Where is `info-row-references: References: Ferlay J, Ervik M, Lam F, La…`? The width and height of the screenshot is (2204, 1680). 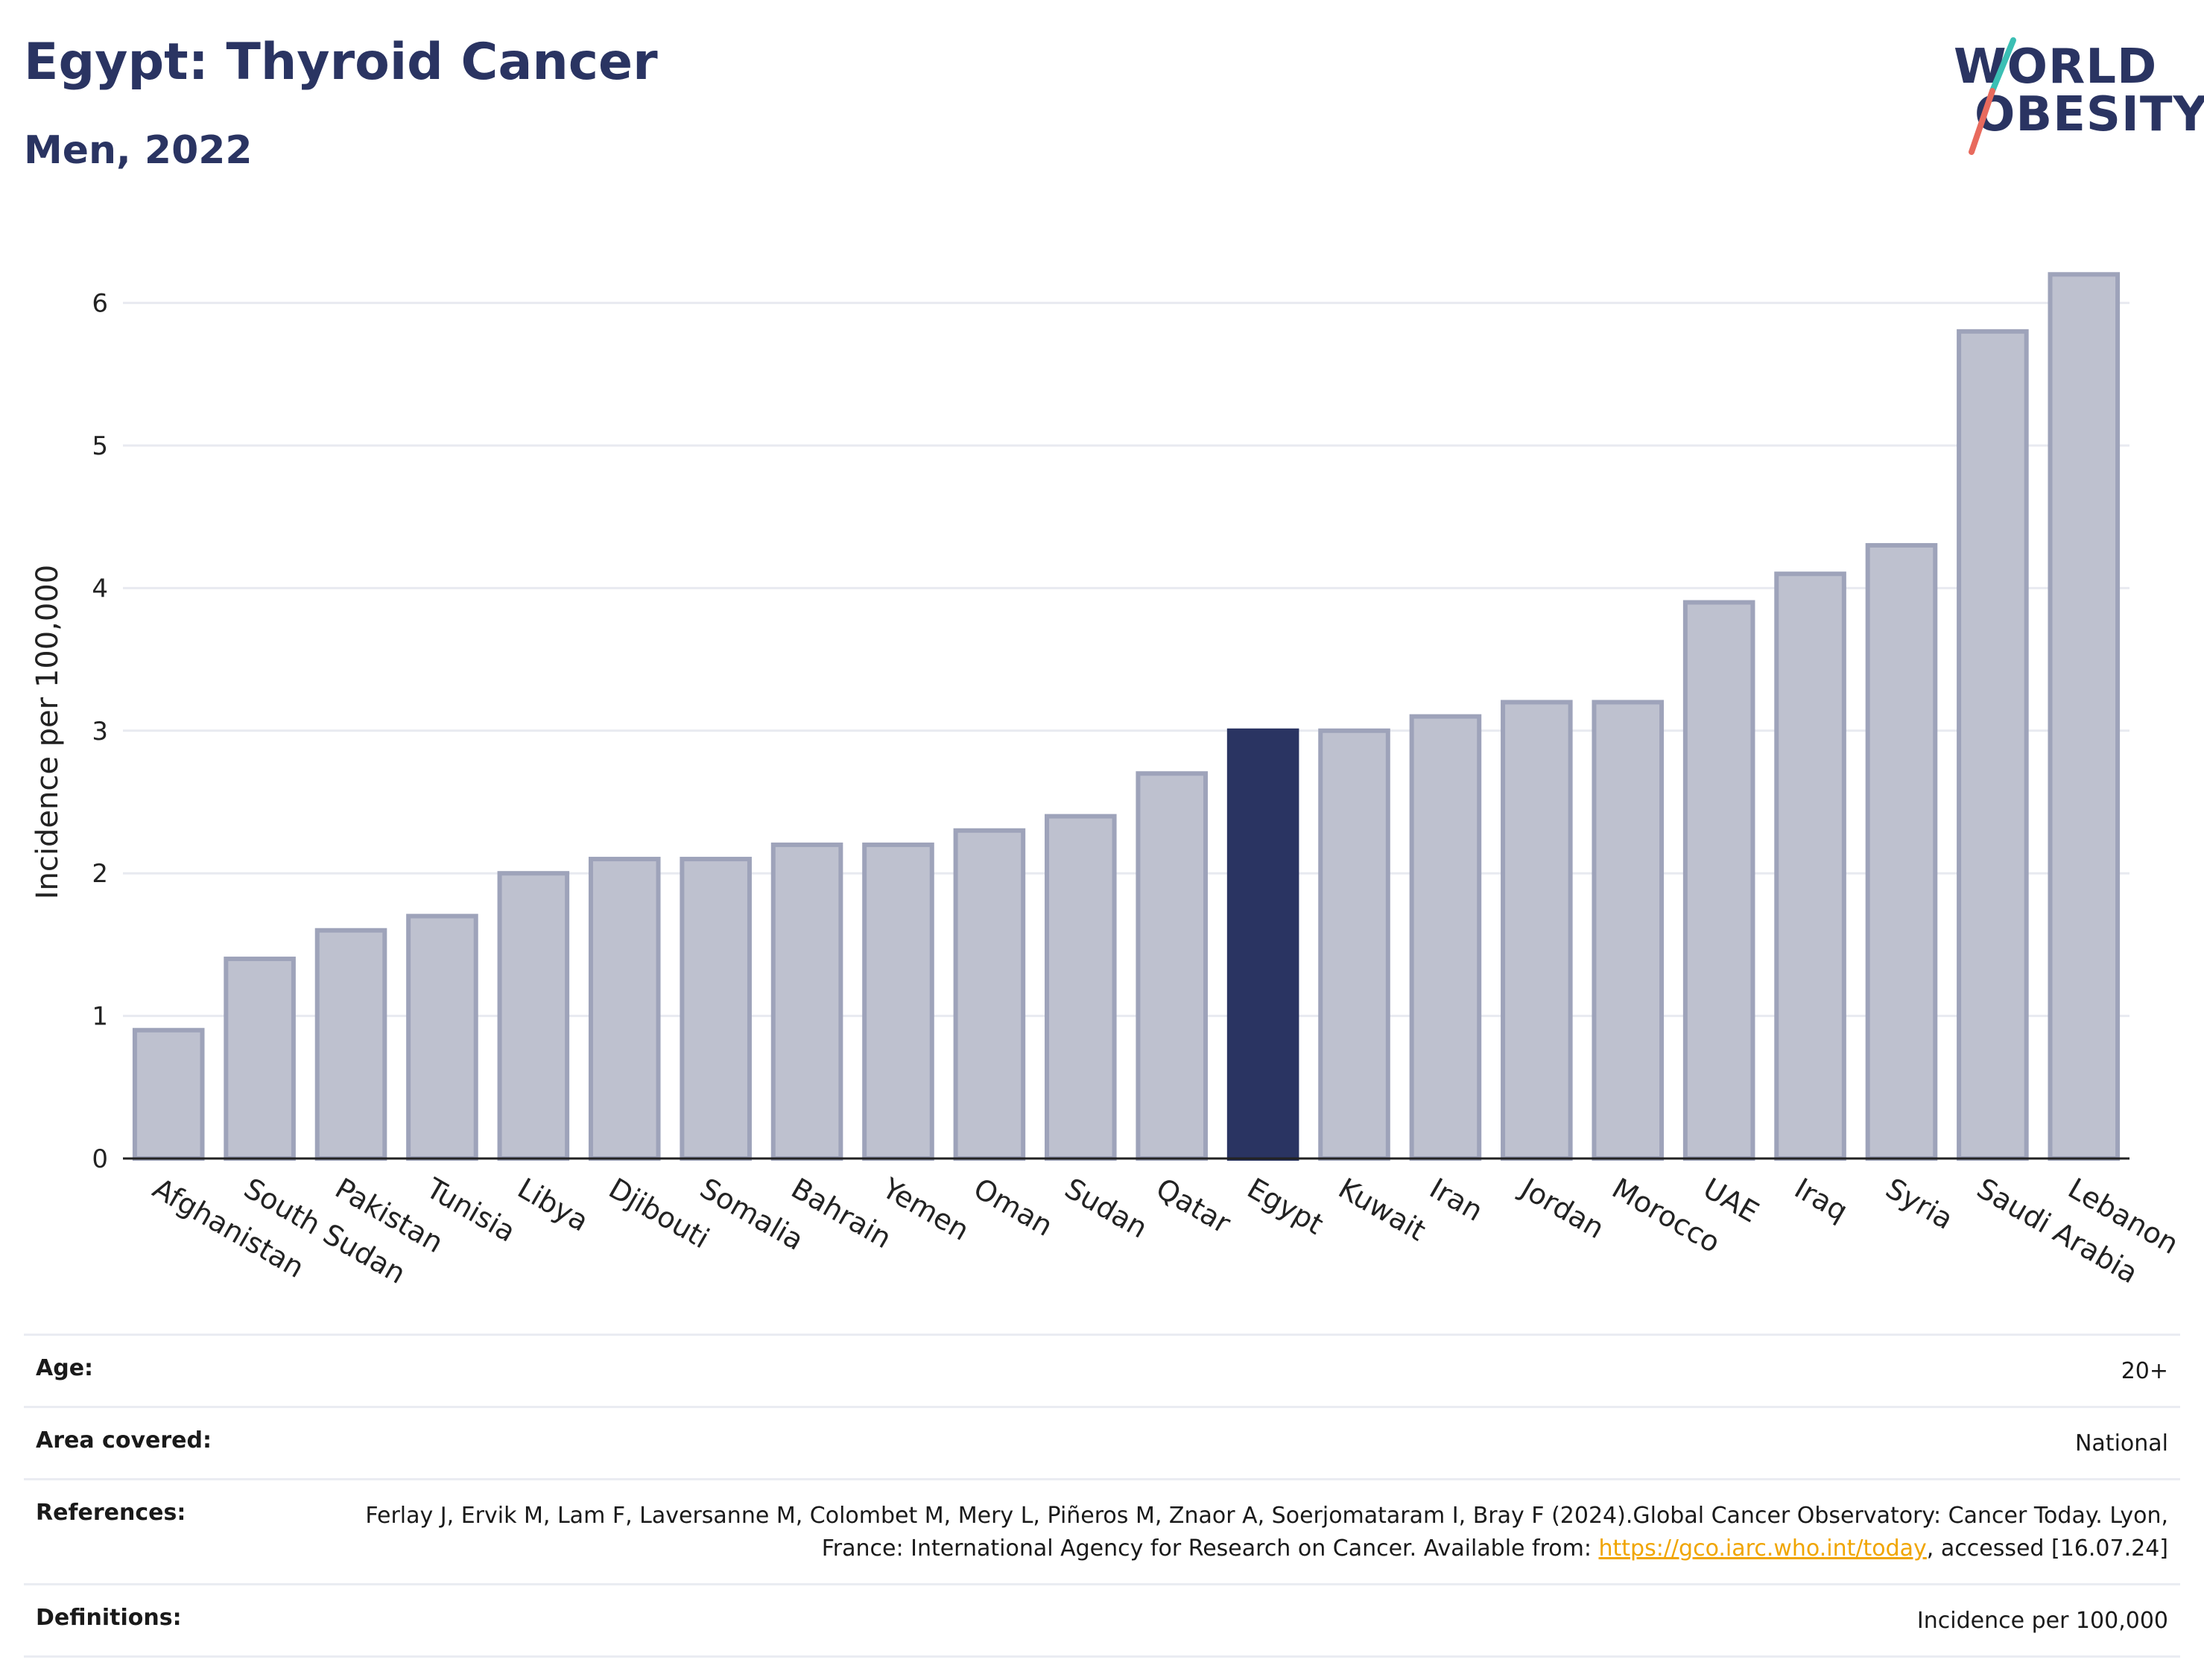 info-row-references: References: Ferlay J, Ervik M, Lam F, La… is located at coordinates (1102, 1530).